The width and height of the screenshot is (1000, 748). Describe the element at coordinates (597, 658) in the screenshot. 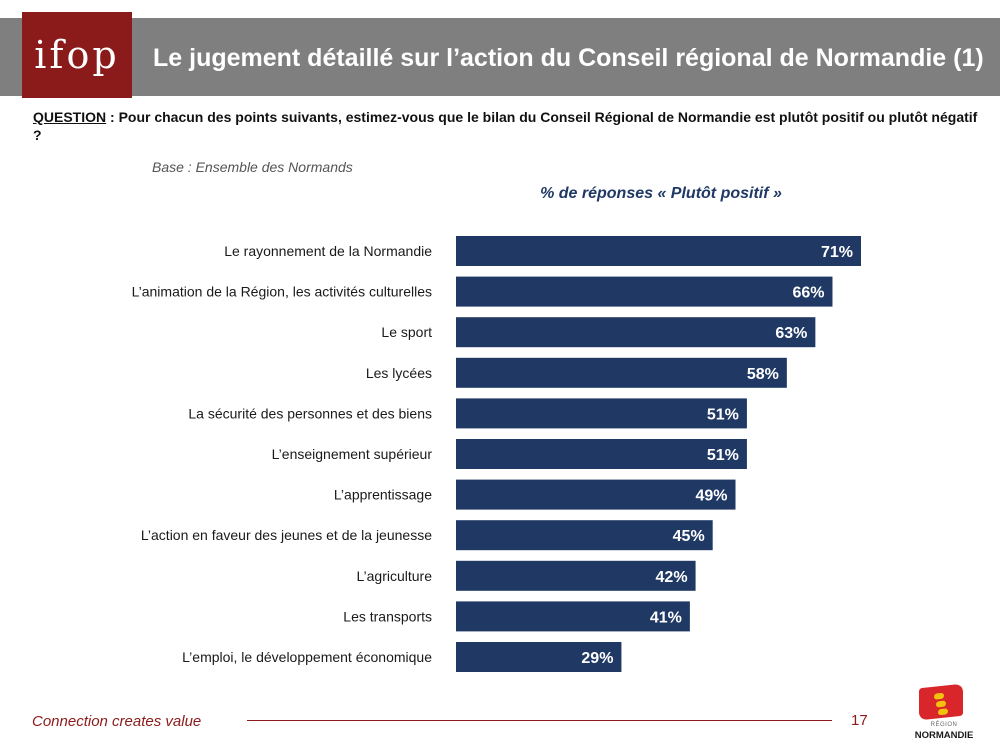

I see `bar-value-label: 29%` at that location.